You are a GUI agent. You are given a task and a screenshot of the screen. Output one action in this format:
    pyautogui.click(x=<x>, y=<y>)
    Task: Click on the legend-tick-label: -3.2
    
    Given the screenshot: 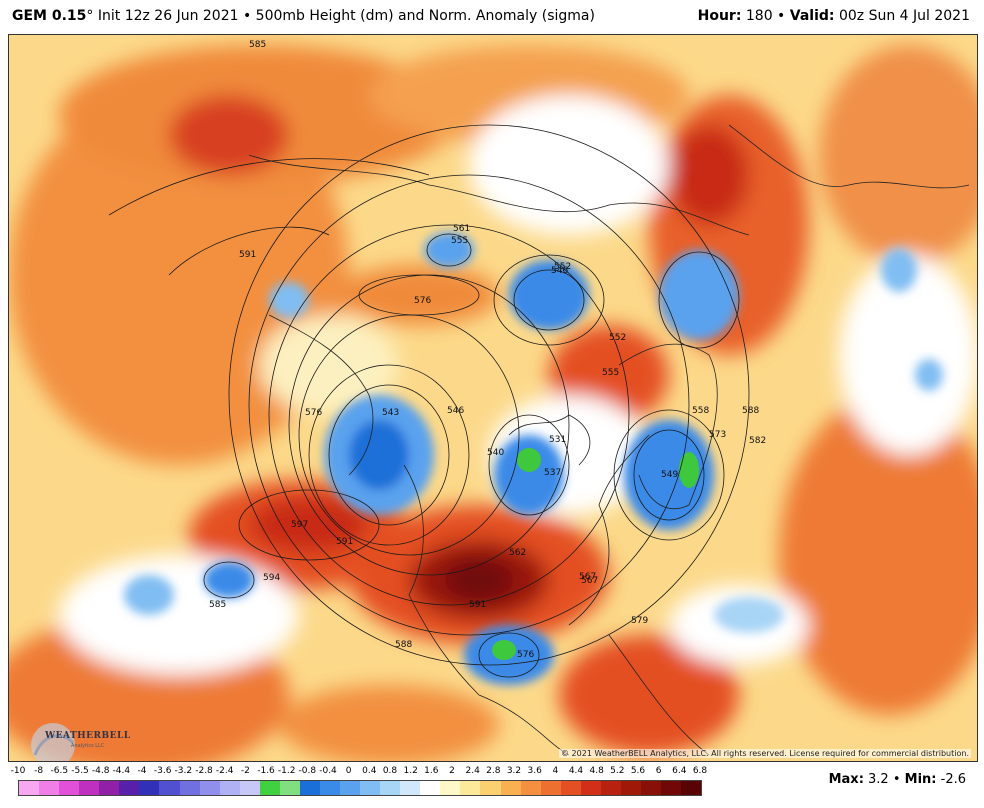 What is the action you would take?
    pyautogui.click(x=183, y=771)
    